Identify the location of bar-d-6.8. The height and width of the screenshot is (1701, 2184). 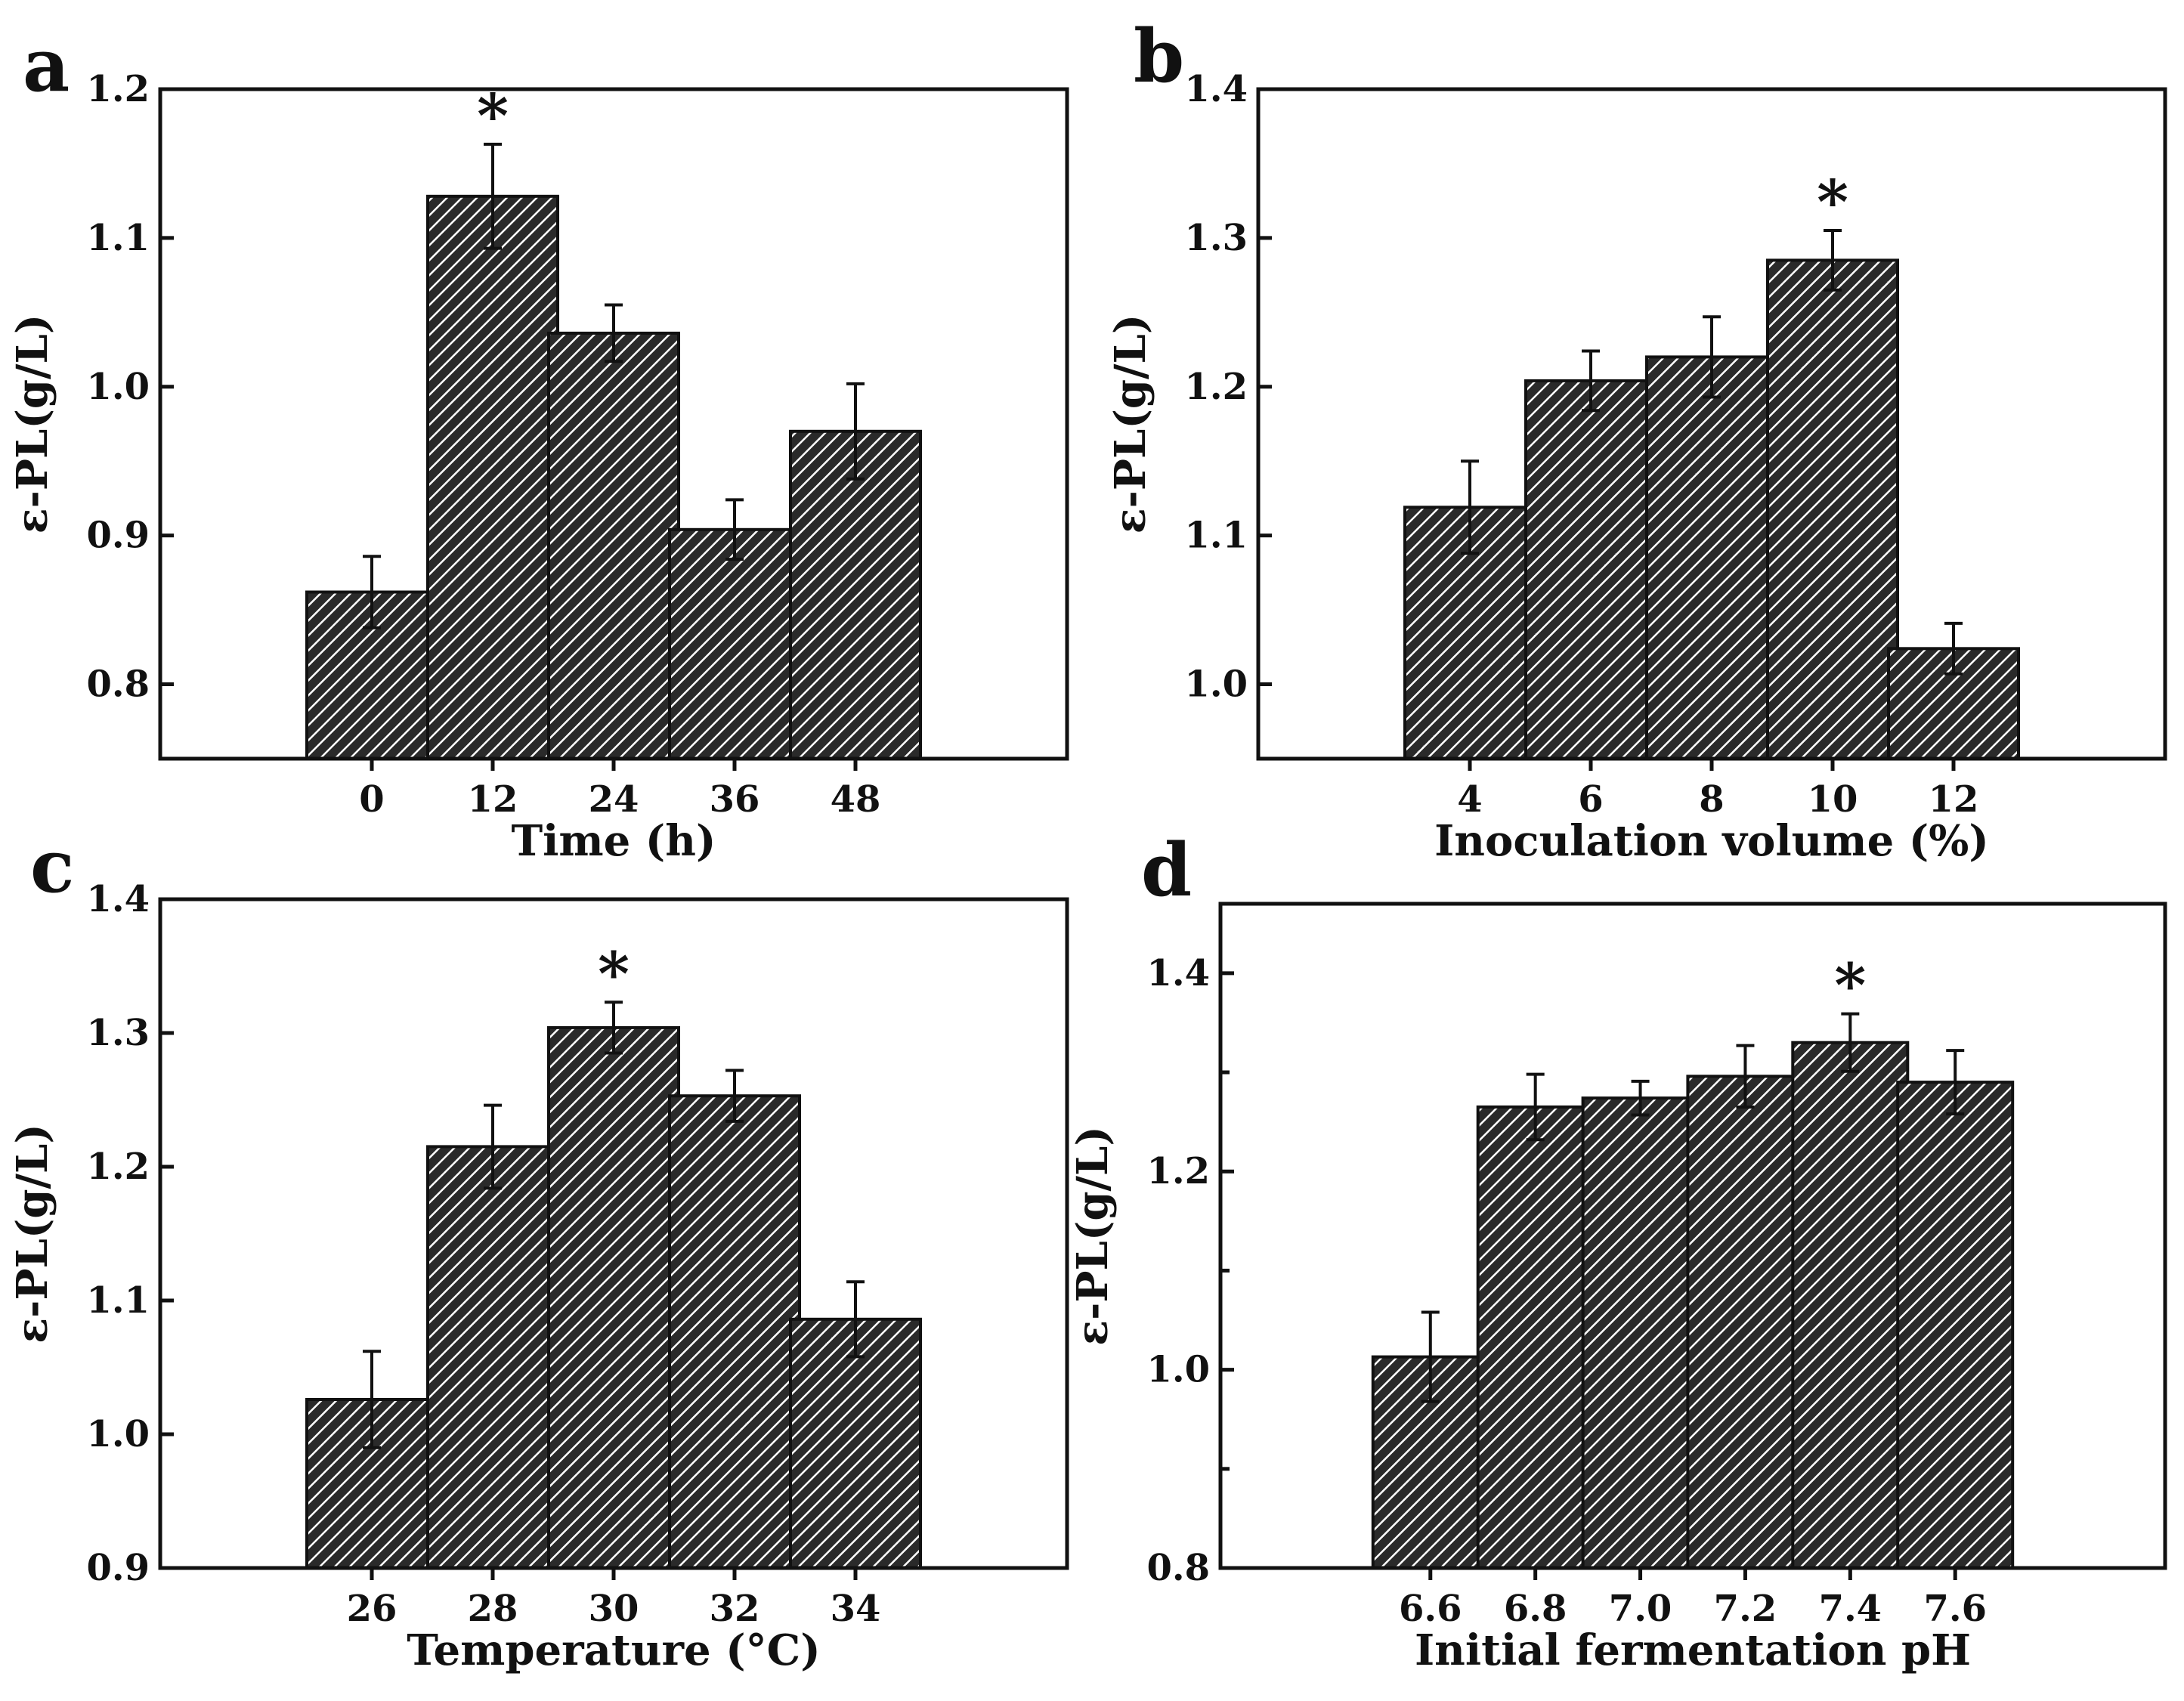
(1535, 1337).